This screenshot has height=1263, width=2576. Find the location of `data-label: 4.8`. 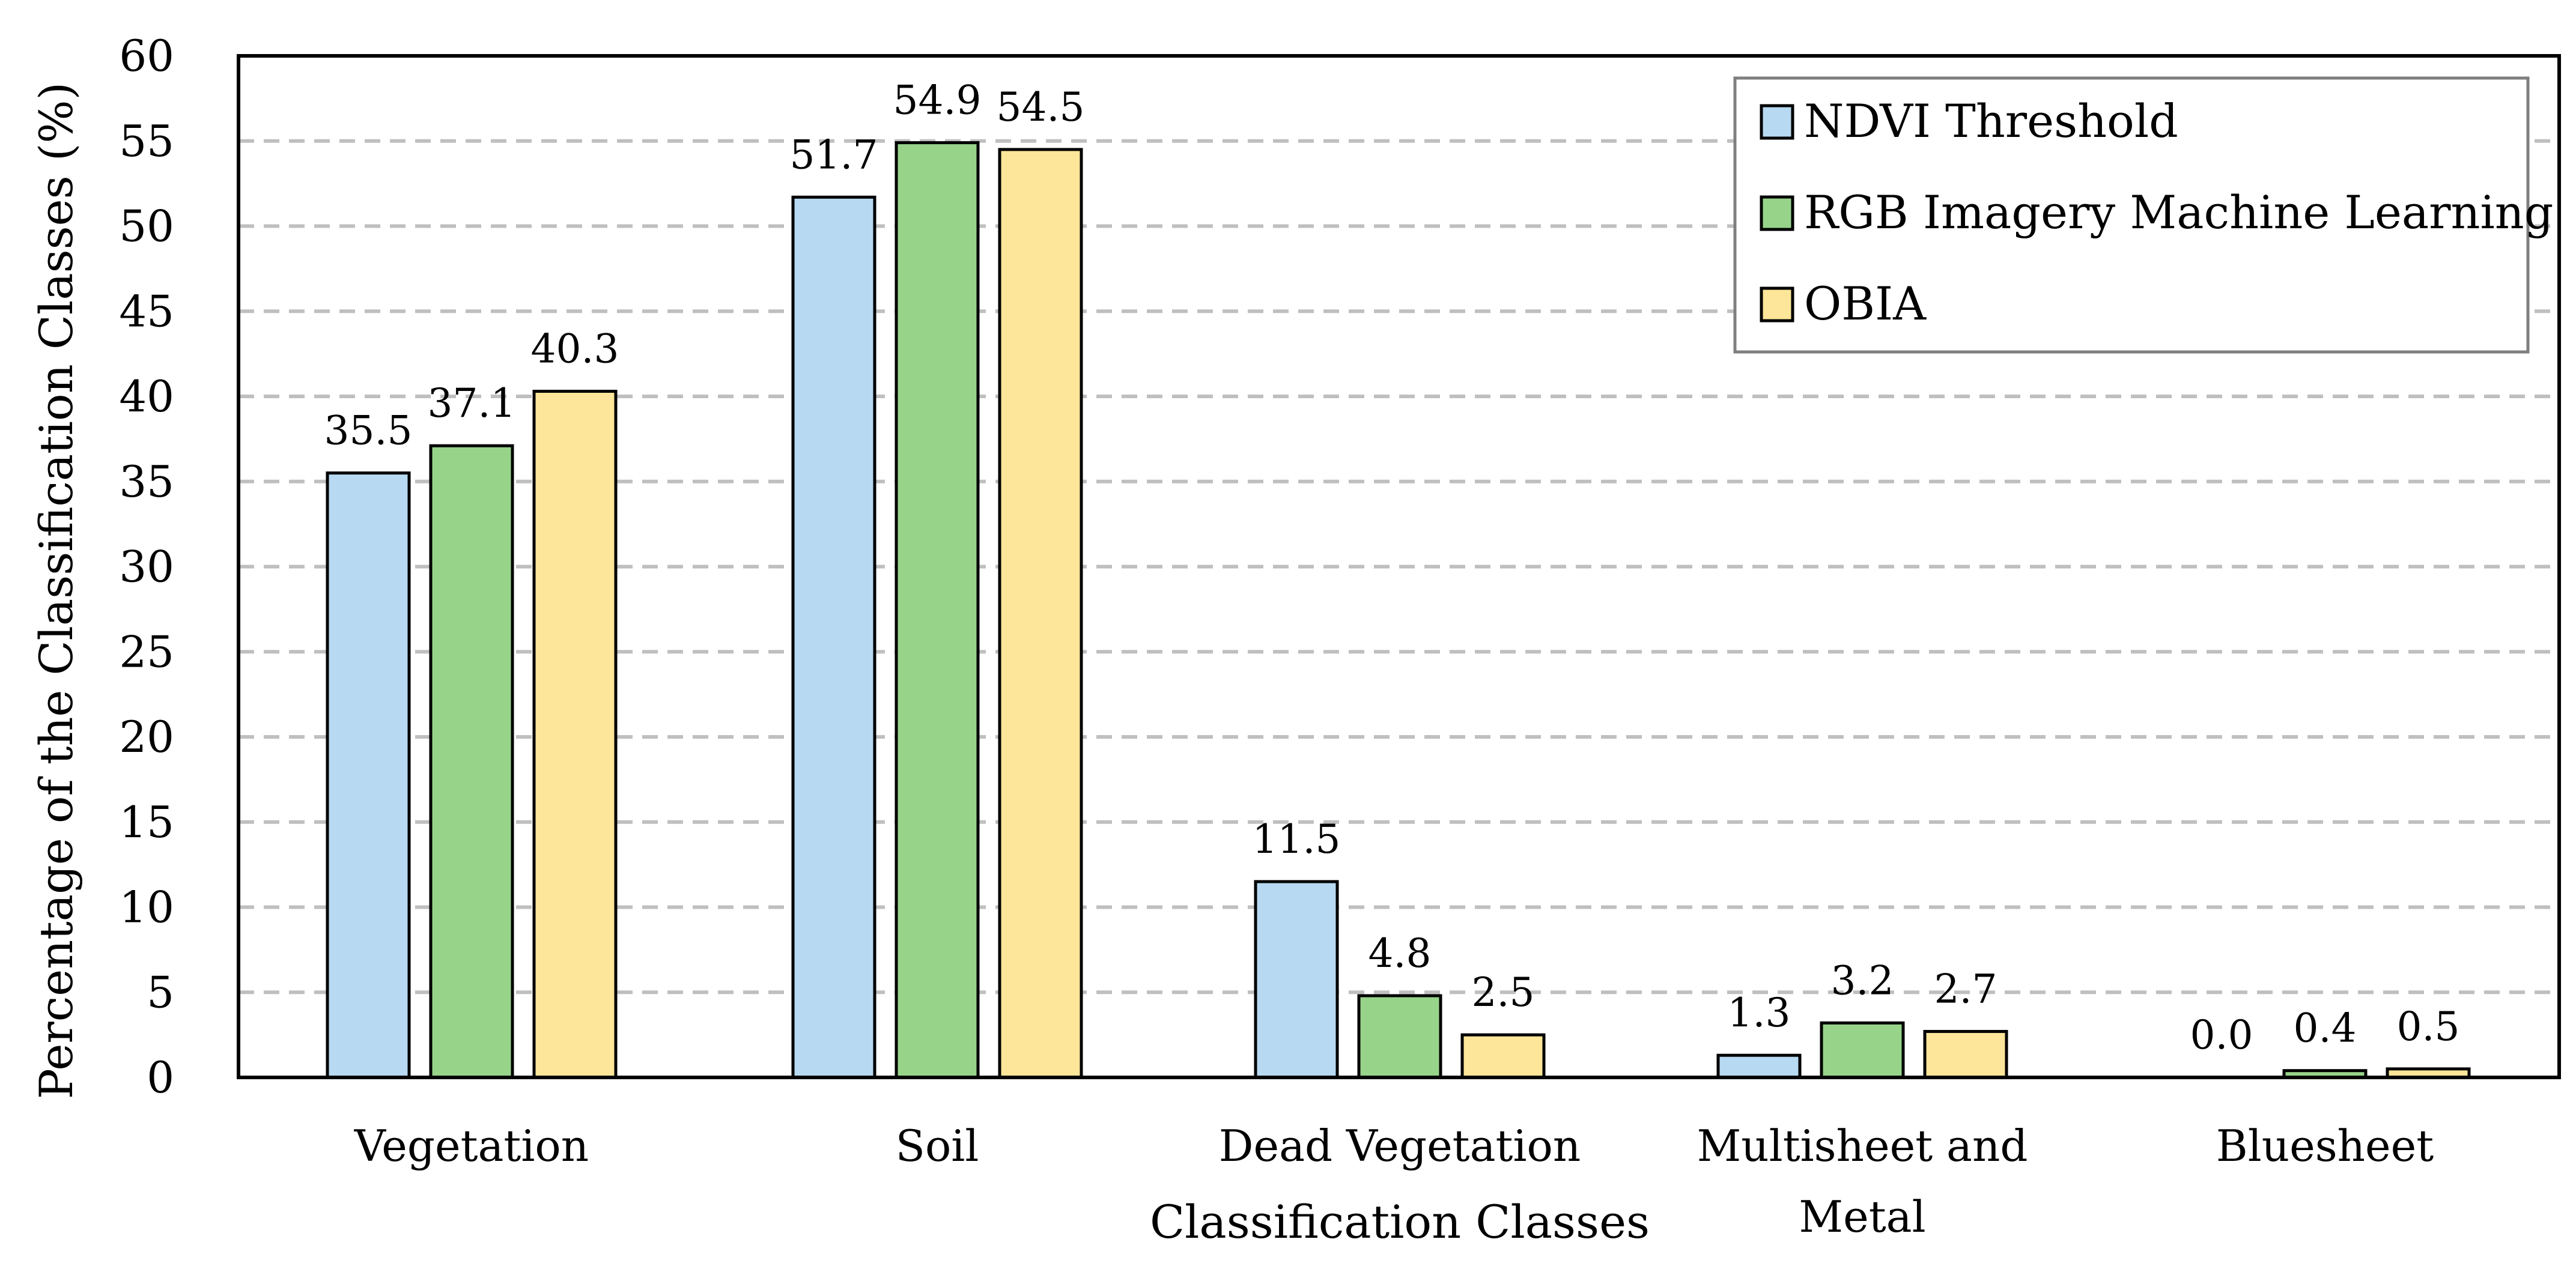

data-label: 4.8 is located at coordinates (1400, 953).